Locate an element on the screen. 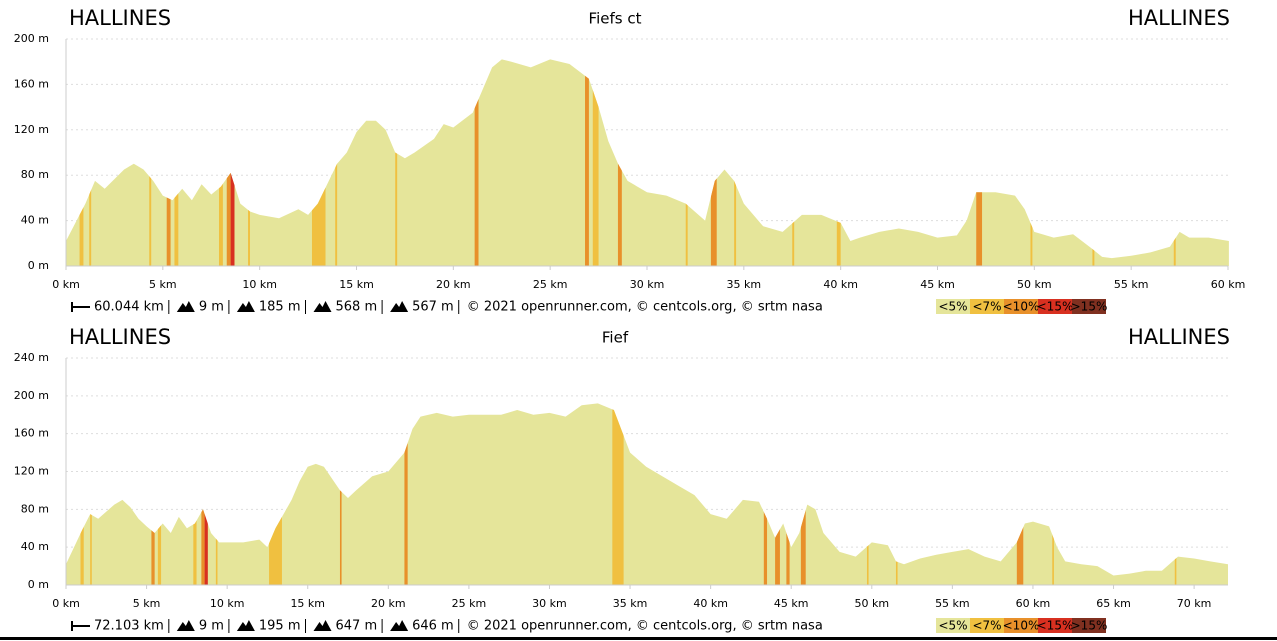 This screenshot has width=1277, height=641. x-tick-label: 65 km is located at coordinates (1113, 603).